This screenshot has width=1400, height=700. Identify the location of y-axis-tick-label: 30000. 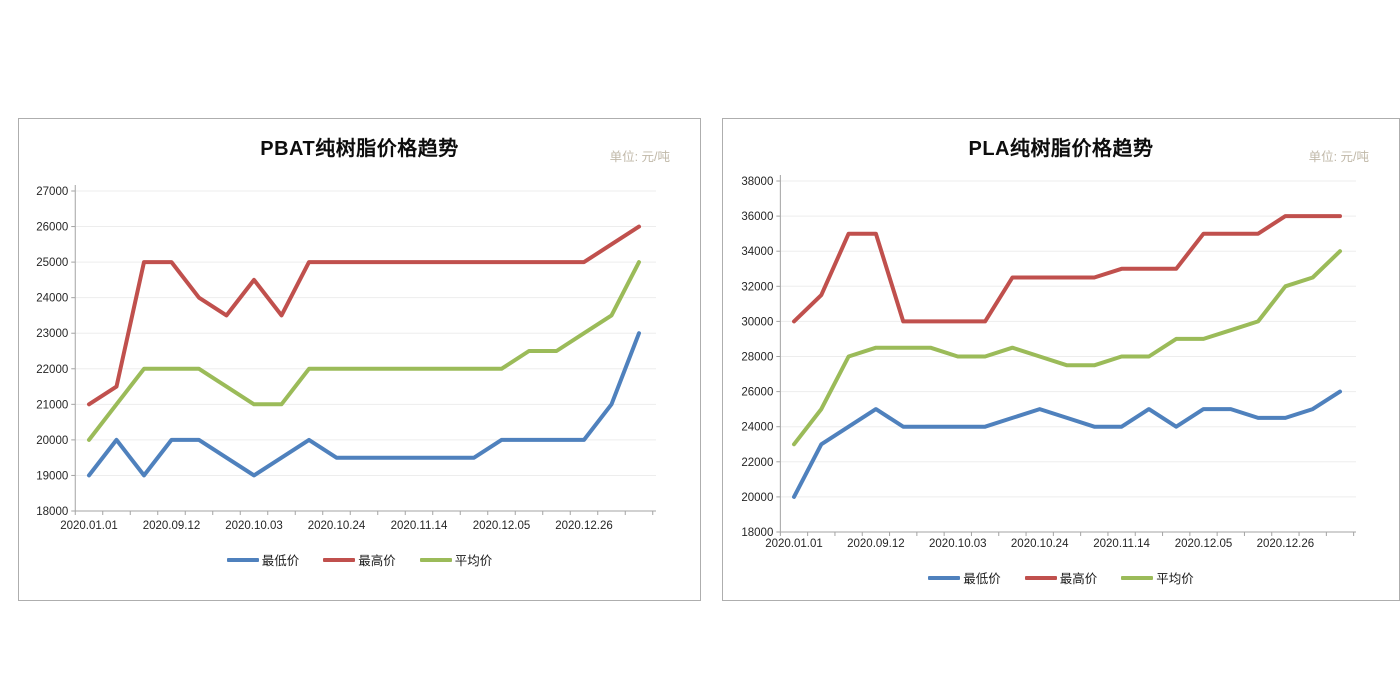
(757, 322).